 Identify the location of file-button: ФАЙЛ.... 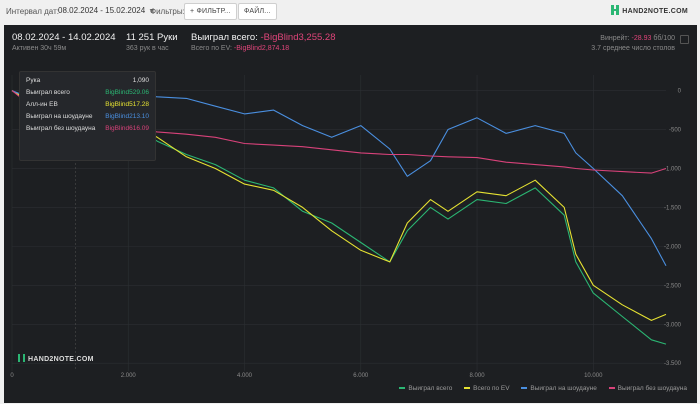
(257, 11).